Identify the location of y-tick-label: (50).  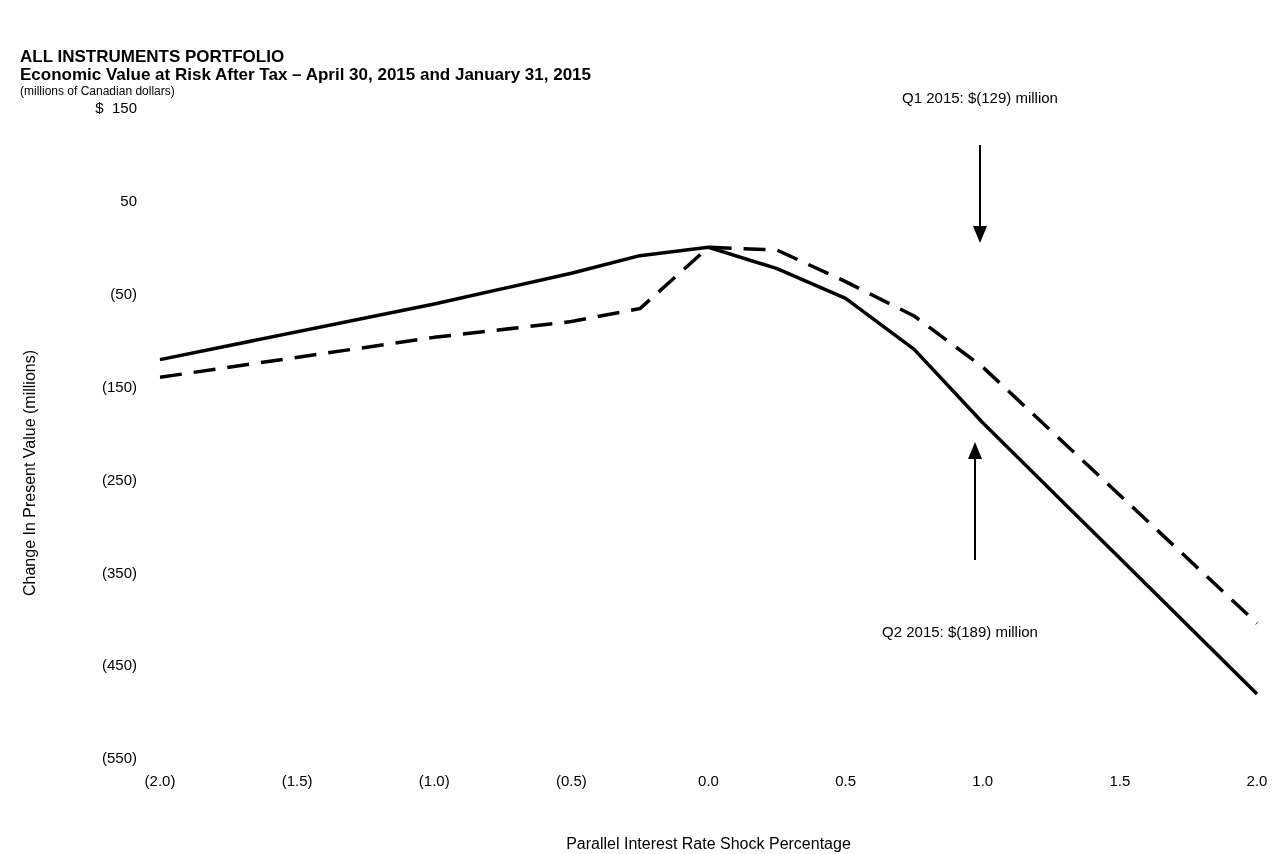
(123, 293).